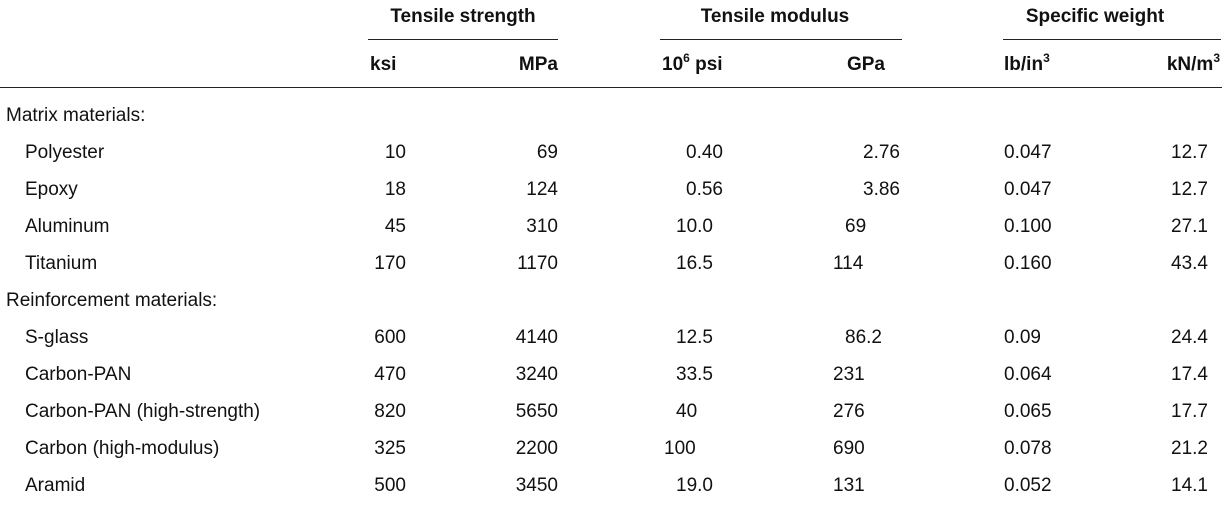 Image resolution: width=1224 pixels, height=508 pixels. I want to click on cell-gpa: 2.76, so click(881, 152).